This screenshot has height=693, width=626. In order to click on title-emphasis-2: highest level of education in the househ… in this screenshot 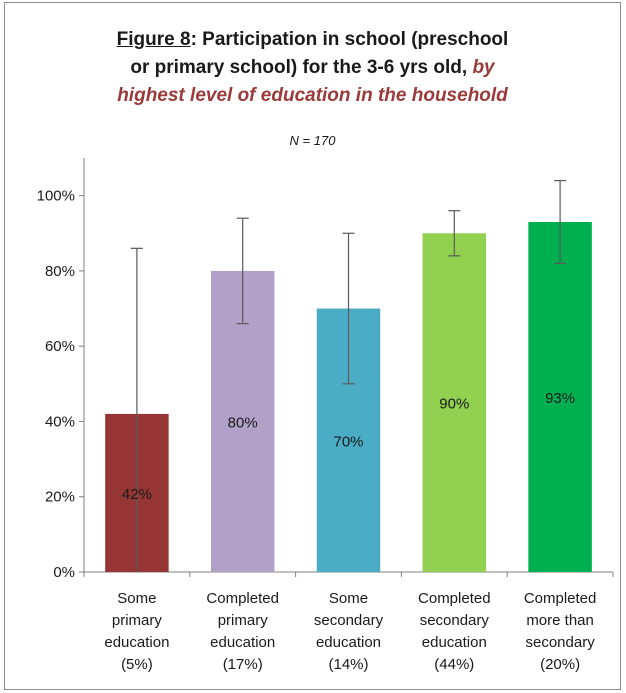, I will do `click(312, 95)`.